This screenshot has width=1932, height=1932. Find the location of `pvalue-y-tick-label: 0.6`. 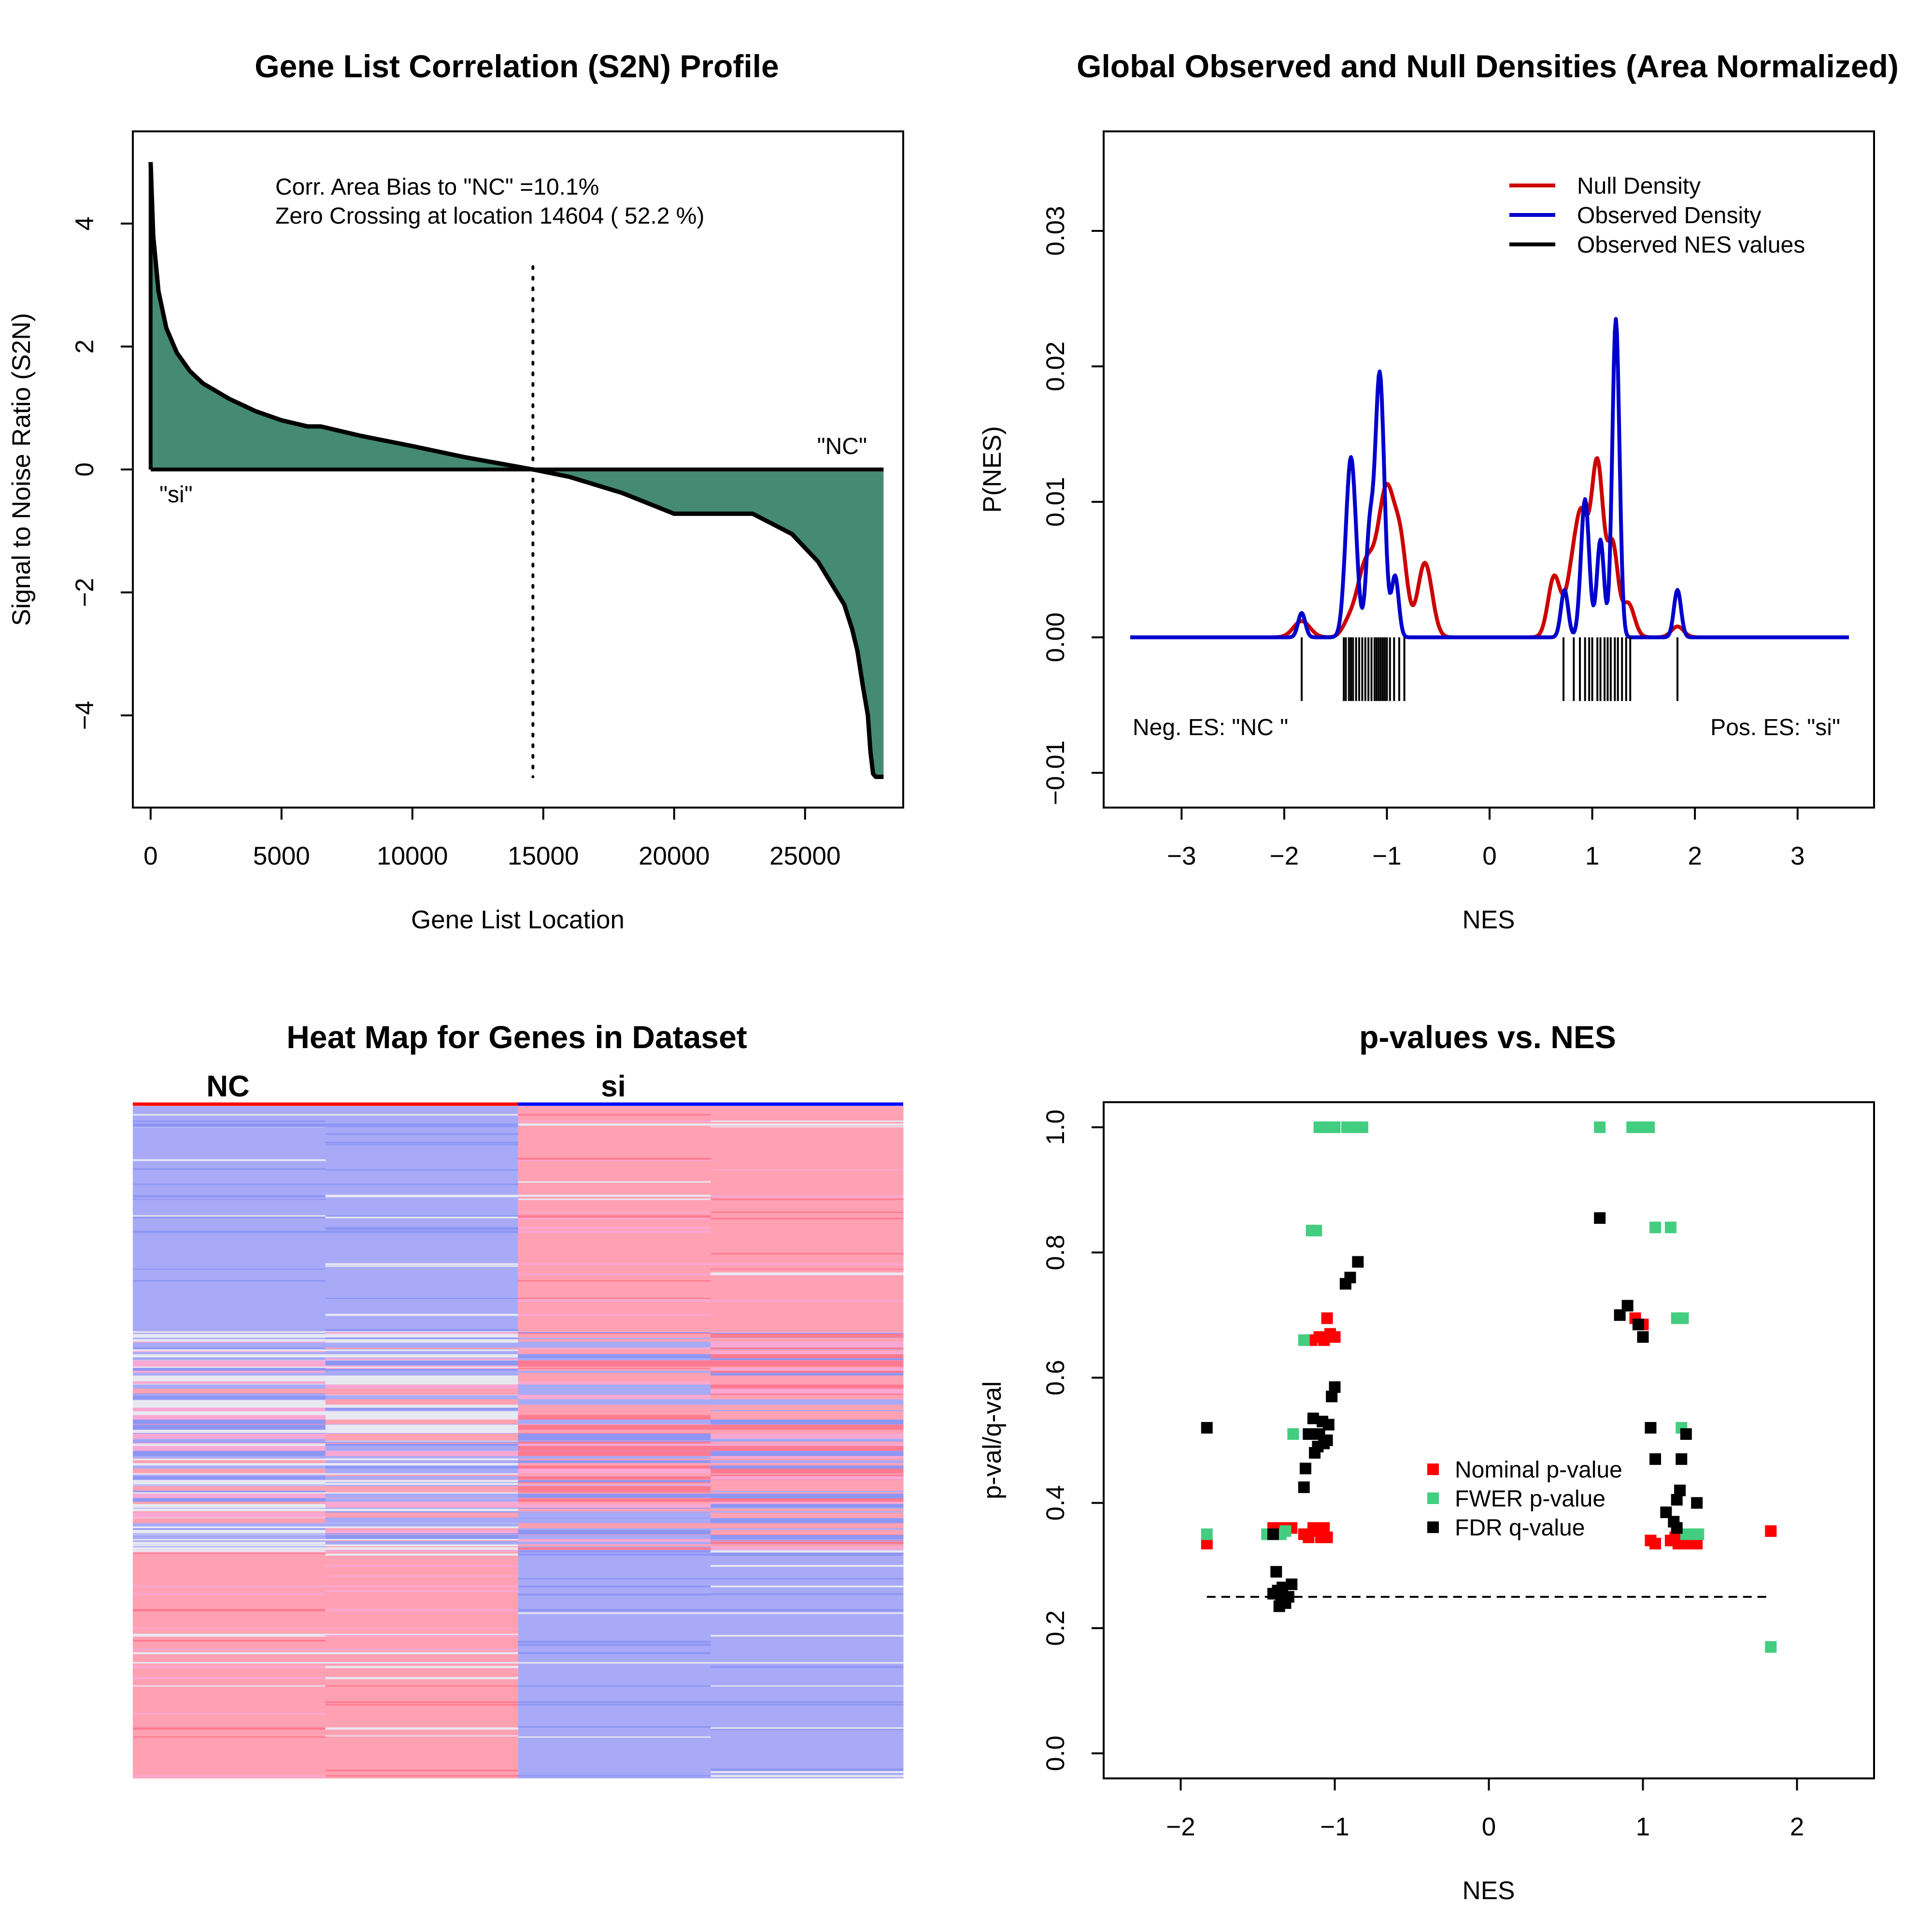

pvalue-y-tick-label: 0.6 is located at coordinates (1055, 1378).